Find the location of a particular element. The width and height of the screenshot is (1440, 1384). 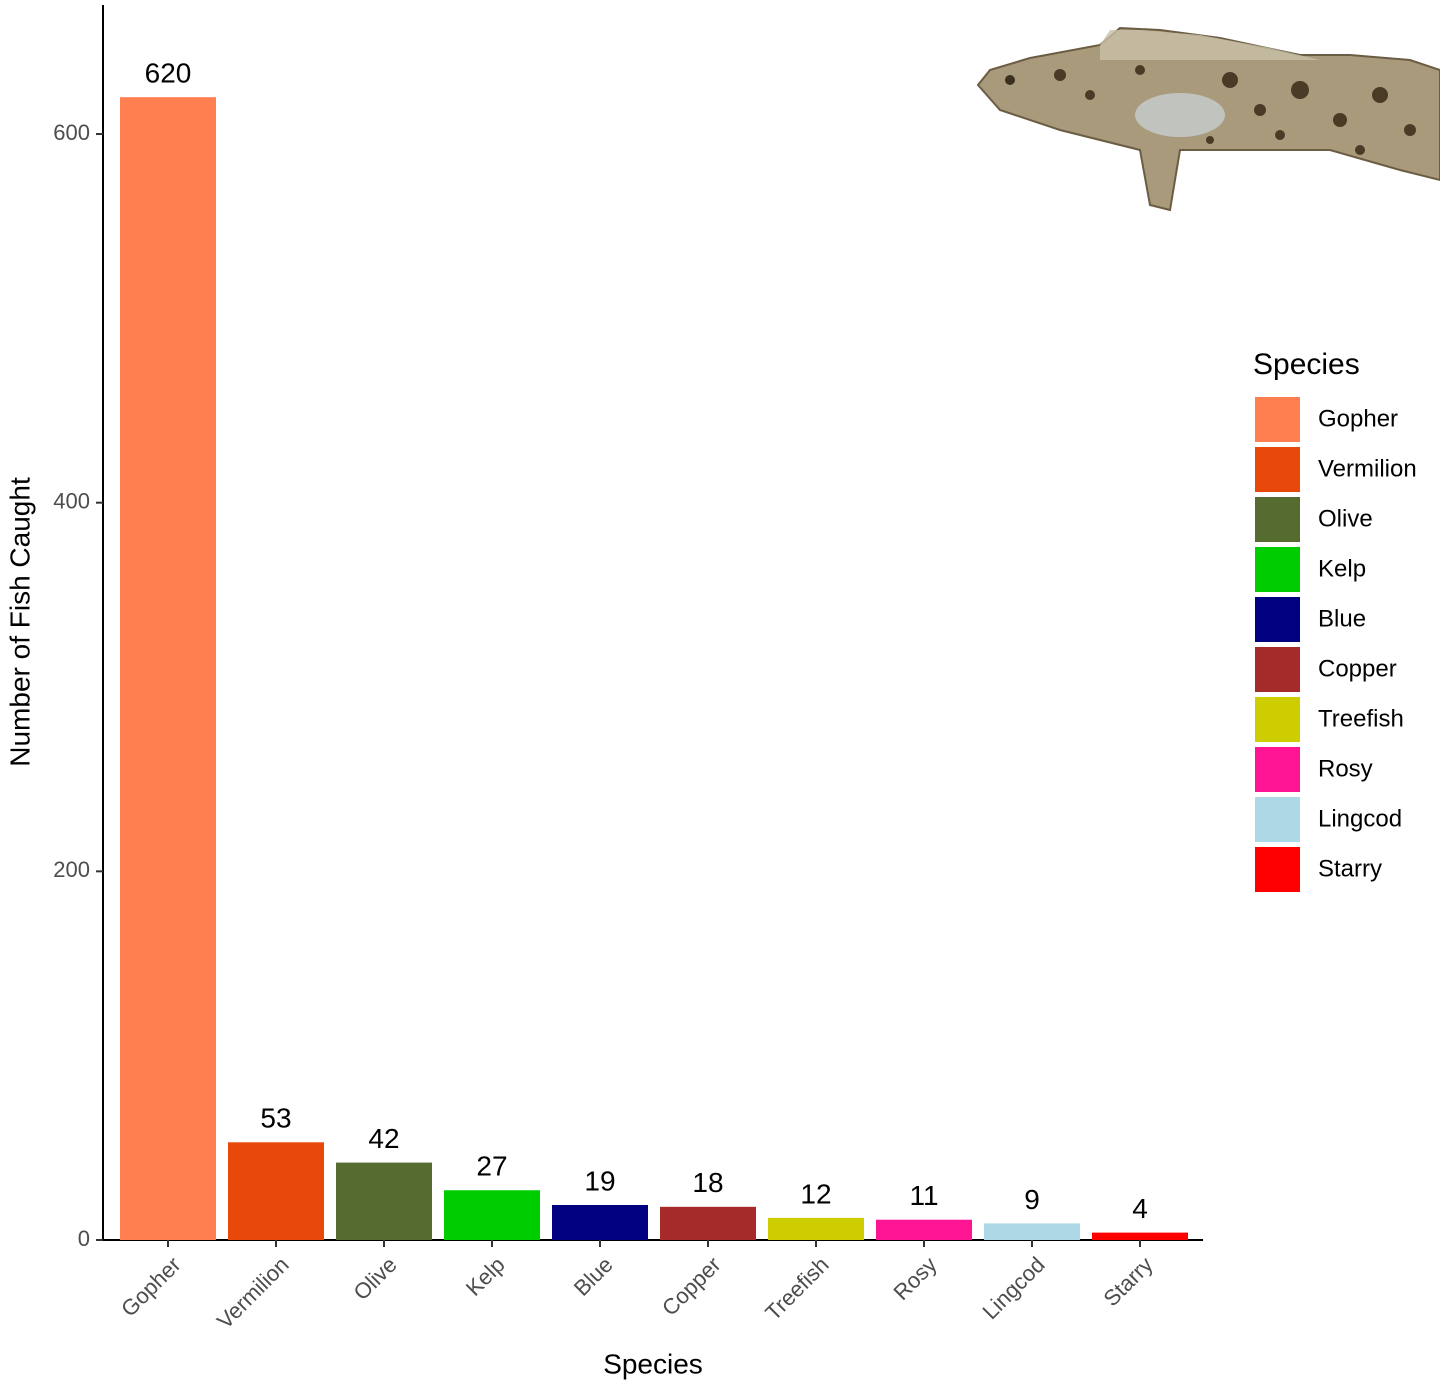

data-label: 11 is located at coordinates (923, 1195).